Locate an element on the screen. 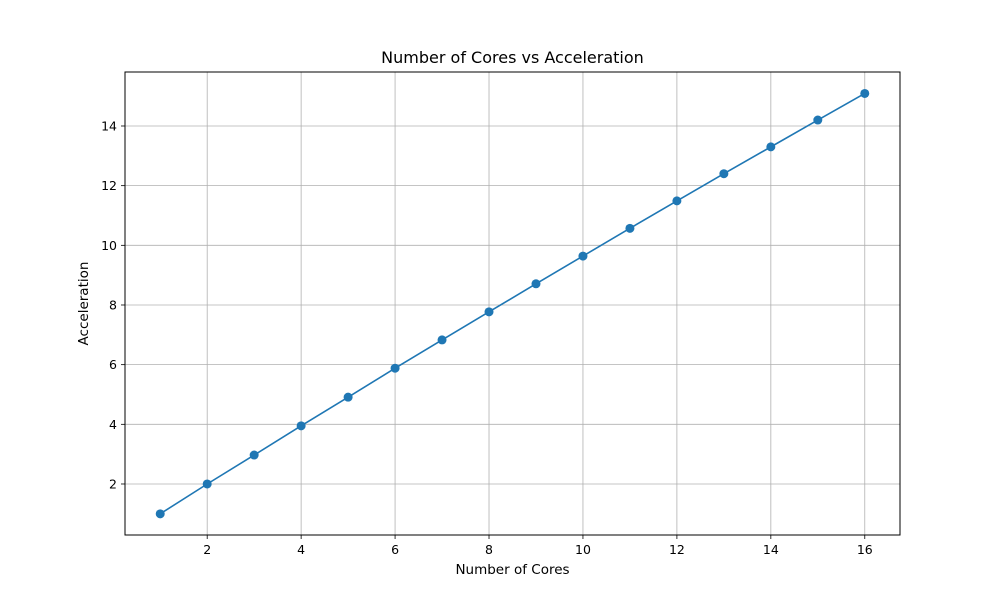 The width and height of the screenshot is (1000, 600). x-tick-label: 8 is located at coordinates (489, 549).